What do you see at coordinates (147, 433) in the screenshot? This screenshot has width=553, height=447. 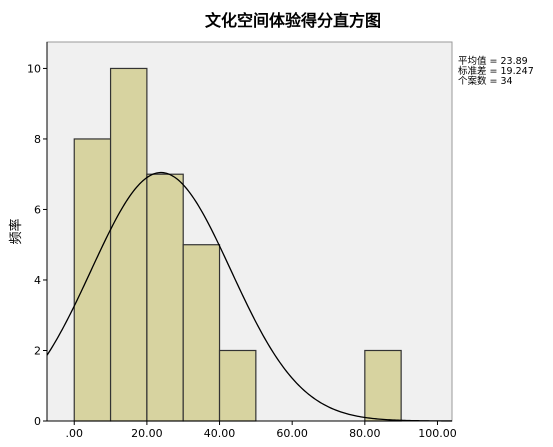 I see `x-tick-label-1: 20.00` at bounding box center [147, 433].